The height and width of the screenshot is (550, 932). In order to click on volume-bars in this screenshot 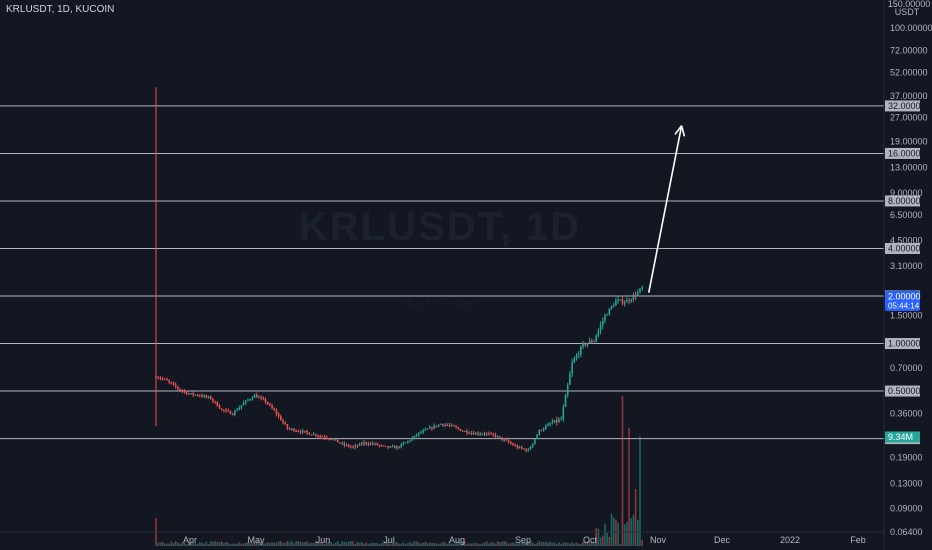, I will do `click(399, 471)`.